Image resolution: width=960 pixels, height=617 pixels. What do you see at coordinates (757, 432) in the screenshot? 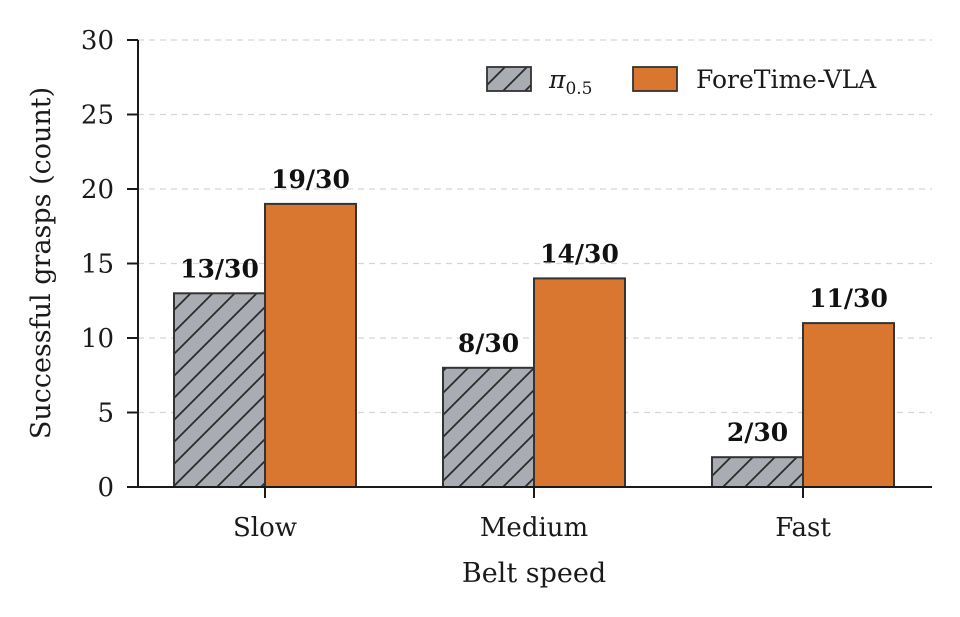
I see `bar-value-label: 2/30` at bounding box center [757, 432].